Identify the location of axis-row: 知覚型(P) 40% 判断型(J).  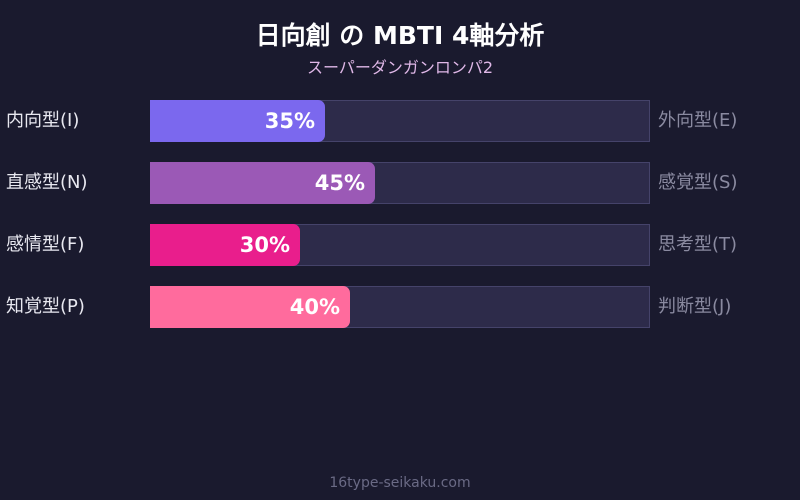
(400, 307).